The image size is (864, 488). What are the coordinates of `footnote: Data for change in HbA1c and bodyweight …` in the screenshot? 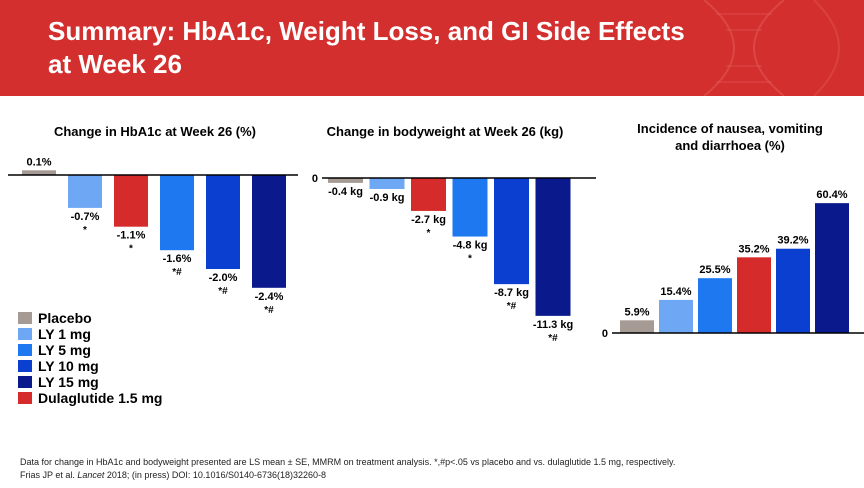 It's located at (347, 469).